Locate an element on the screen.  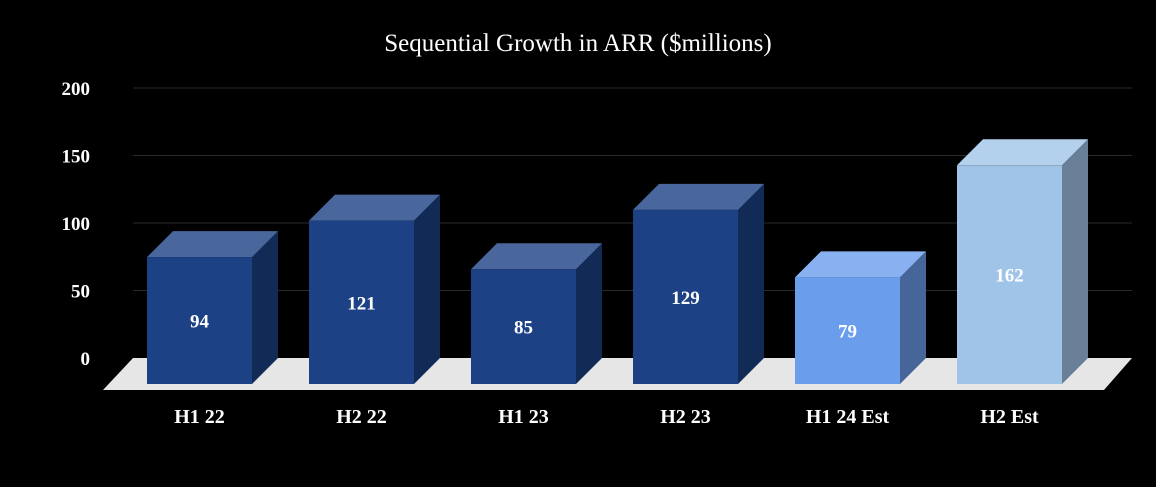
bar: 85 is located at coordinates (536, 313).